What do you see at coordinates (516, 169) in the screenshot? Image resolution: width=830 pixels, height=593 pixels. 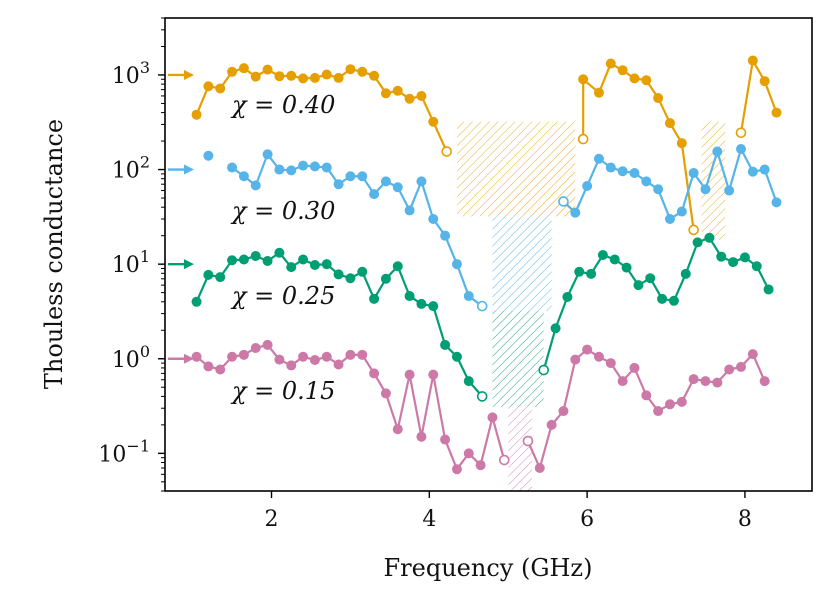 I see `gap-region-chi-0.40-0` at bounding box center [516, 169].